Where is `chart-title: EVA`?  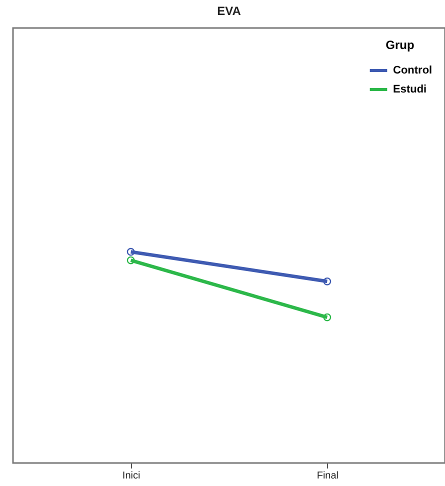
chart-title: EVA is located at coordinates (229, 11).